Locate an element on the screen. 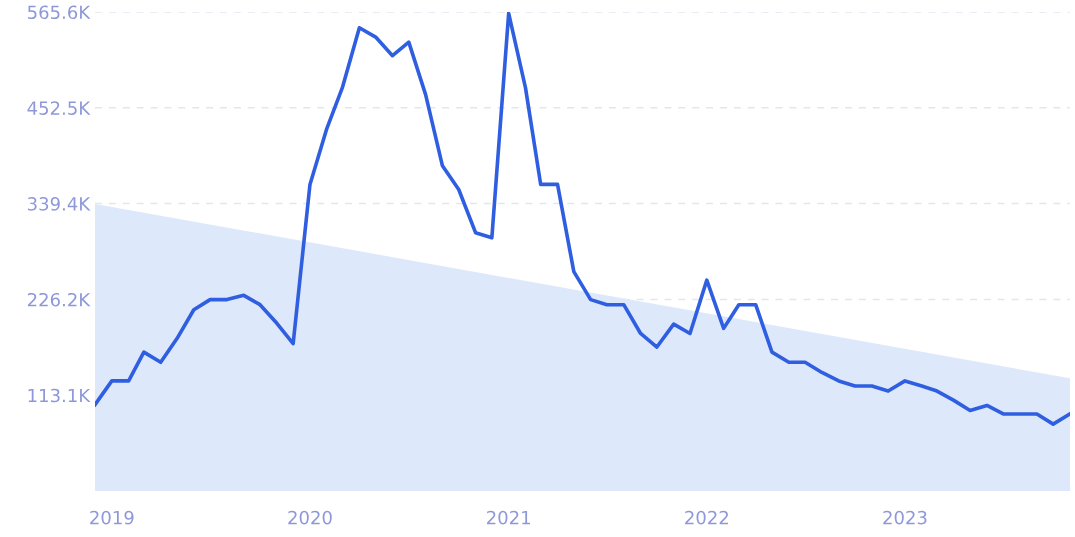 Image resolution: width=1075 pixels, height=537 pixels. x-tick-label: 2022 is located at coordinates (706, 517).